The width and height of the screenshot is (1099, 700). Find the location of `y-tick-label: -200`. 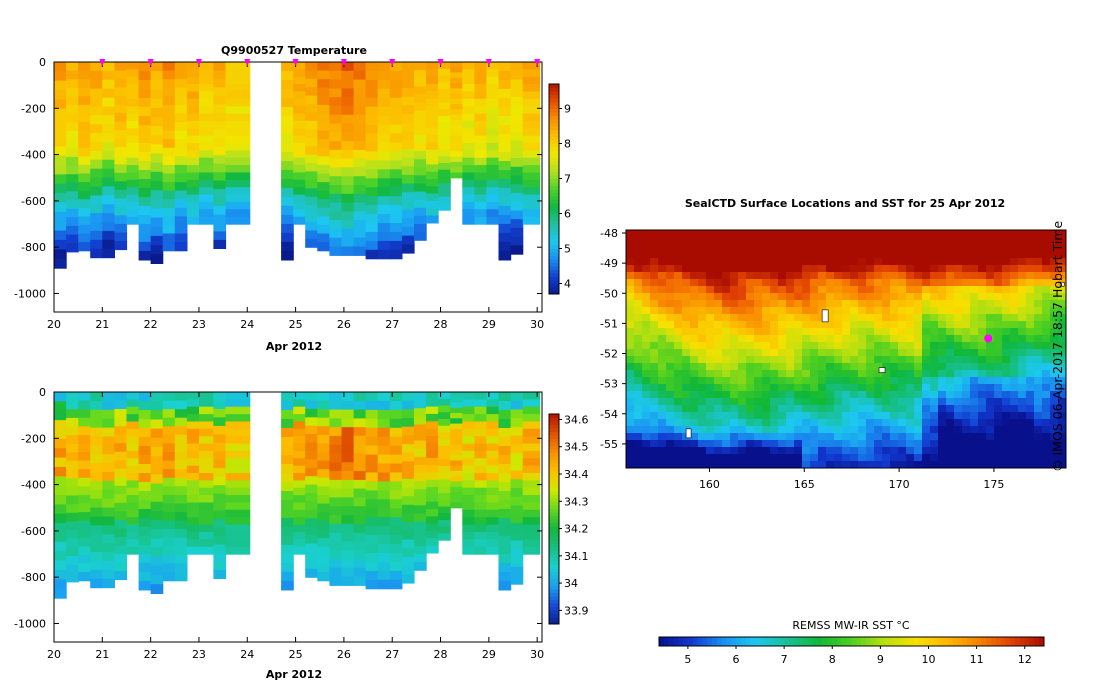

y-tick-label: -200 is located at coordinates (33, 438).